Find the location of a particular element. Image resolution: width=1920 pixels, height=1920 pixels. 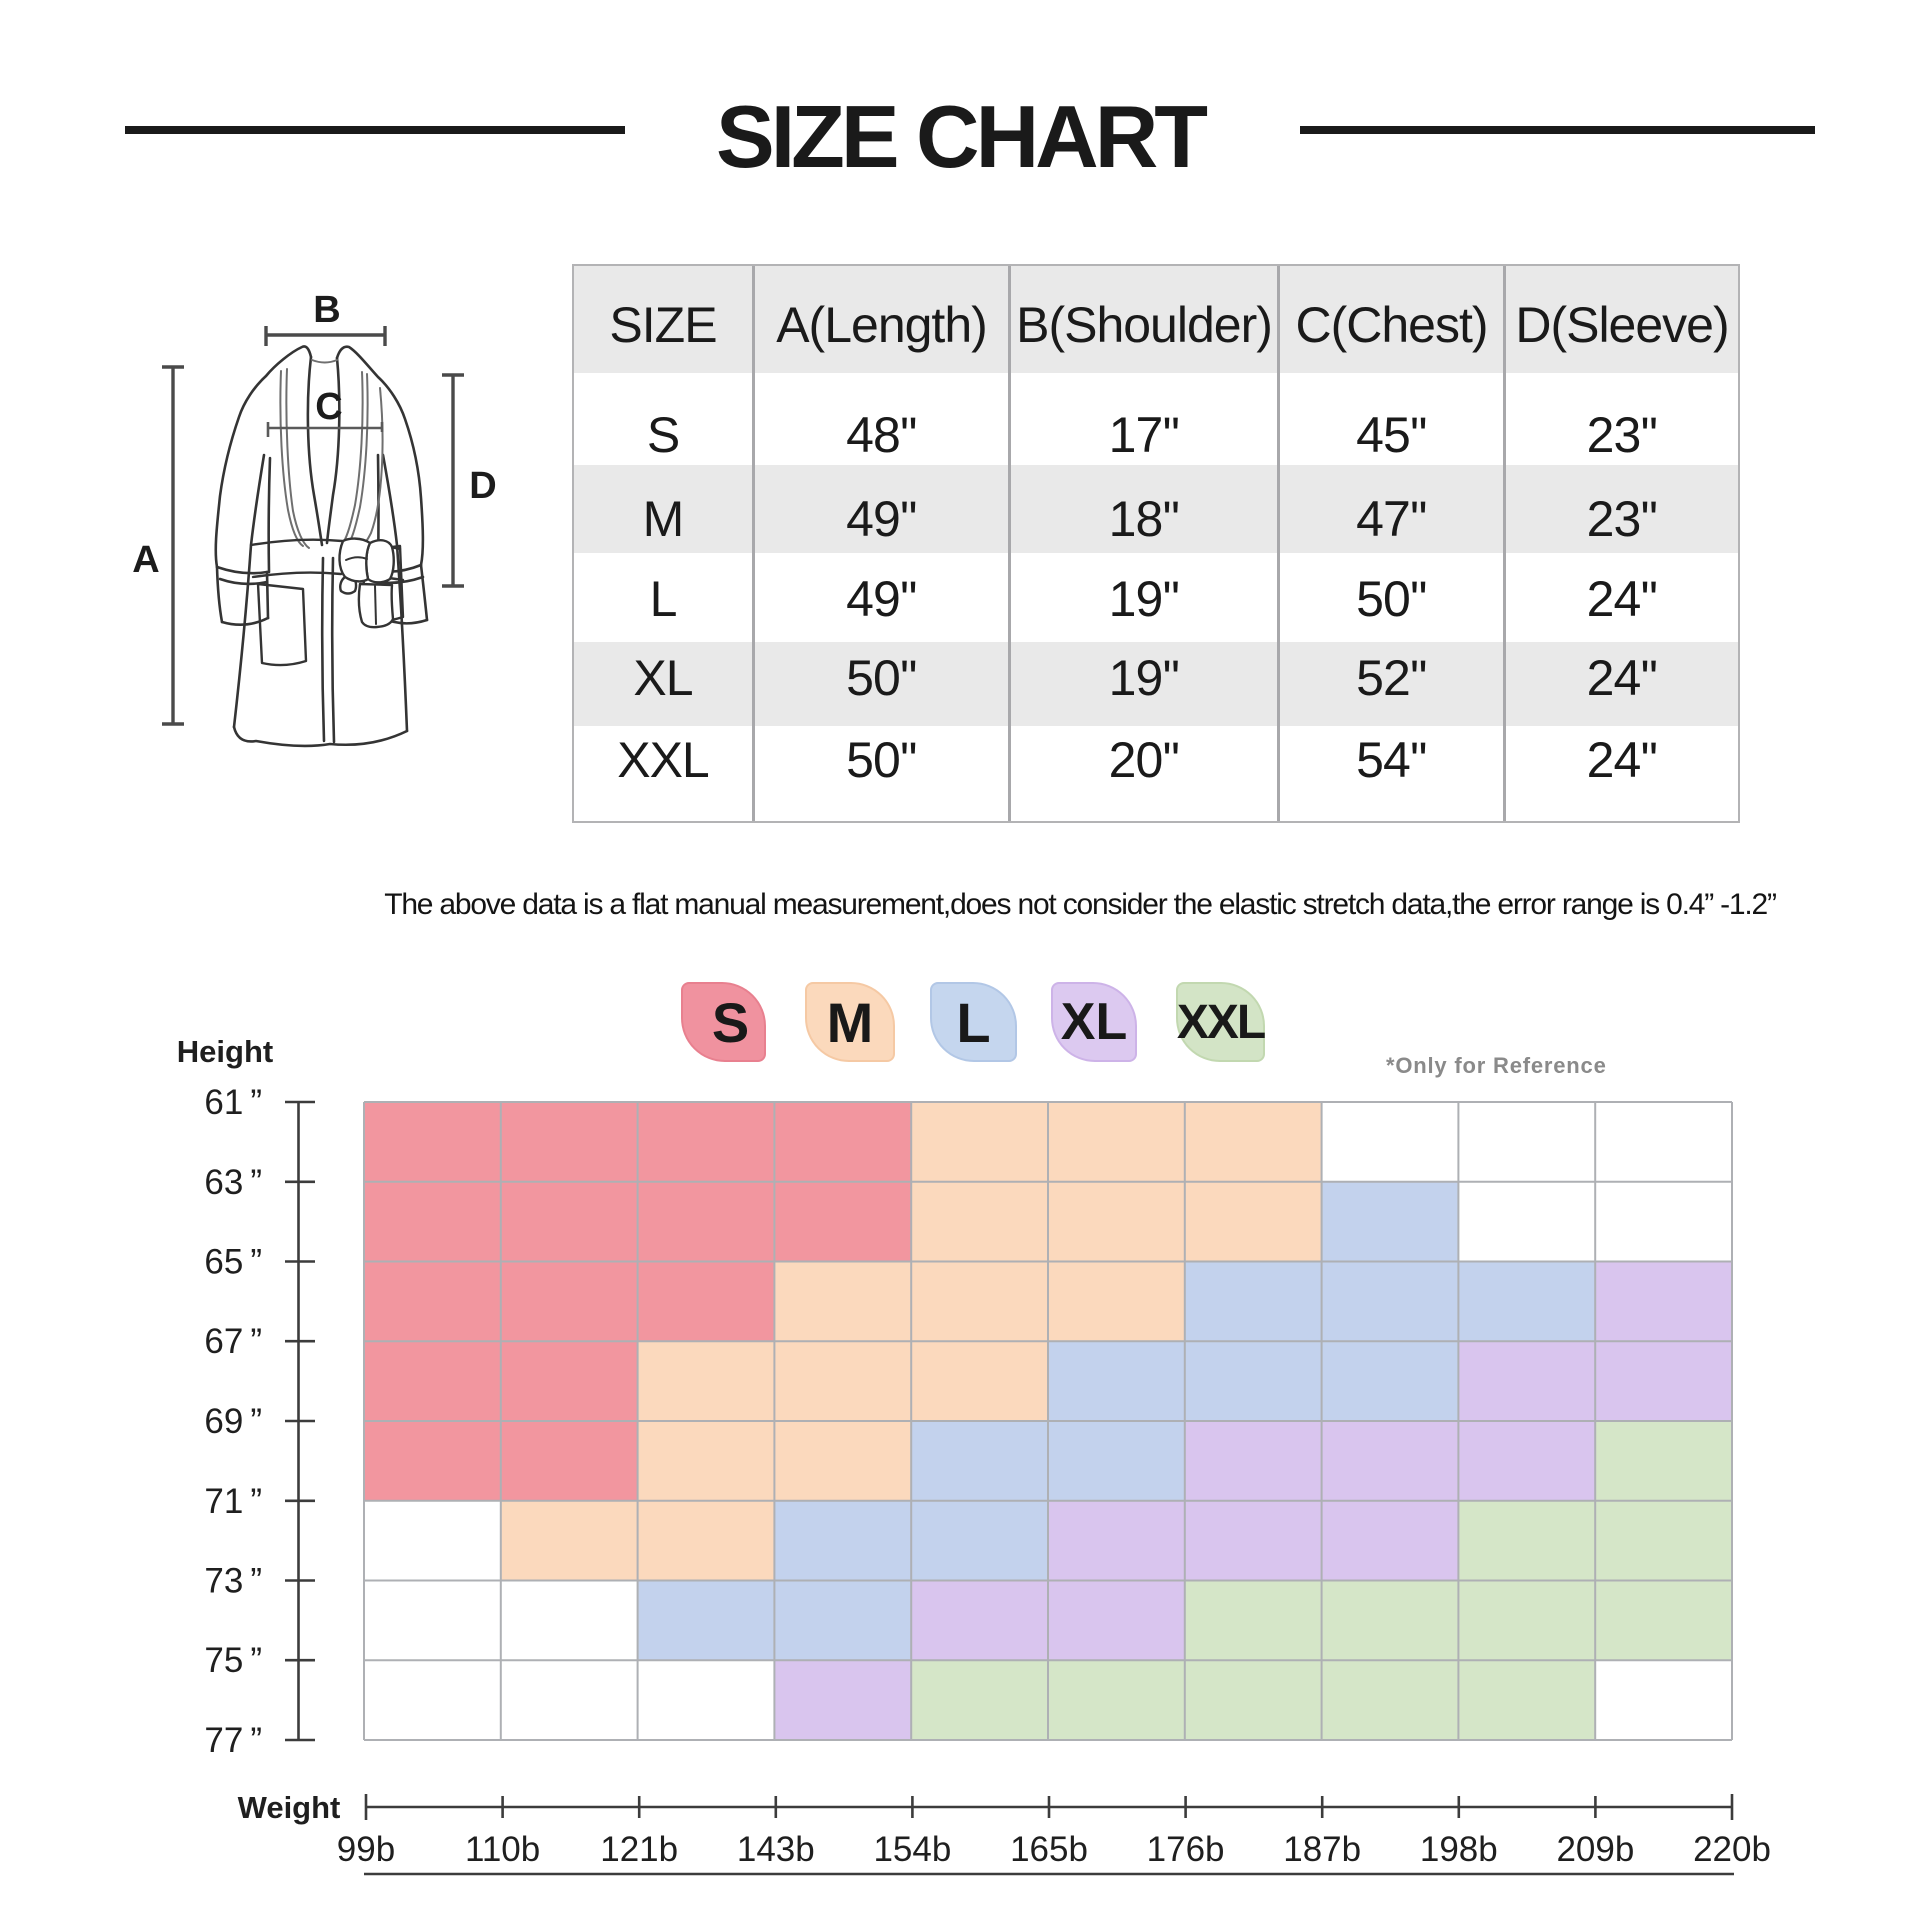

svg-text: 154b is located at coordinates (912, 1849).